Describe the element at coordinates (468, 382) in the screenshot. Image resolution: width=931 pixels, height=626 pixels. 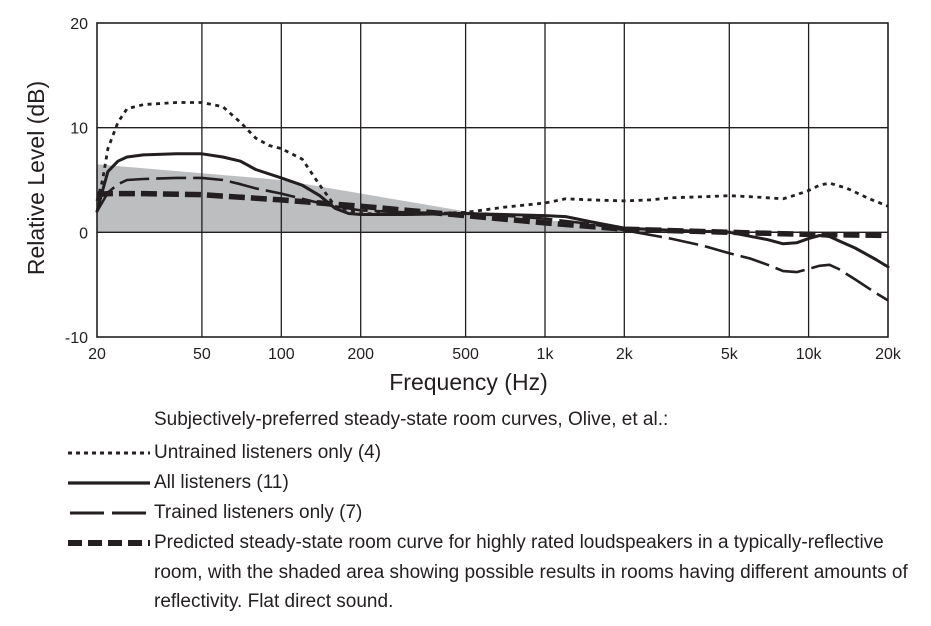
I see `x-axis-title: Frequency (Hz)` at that location.